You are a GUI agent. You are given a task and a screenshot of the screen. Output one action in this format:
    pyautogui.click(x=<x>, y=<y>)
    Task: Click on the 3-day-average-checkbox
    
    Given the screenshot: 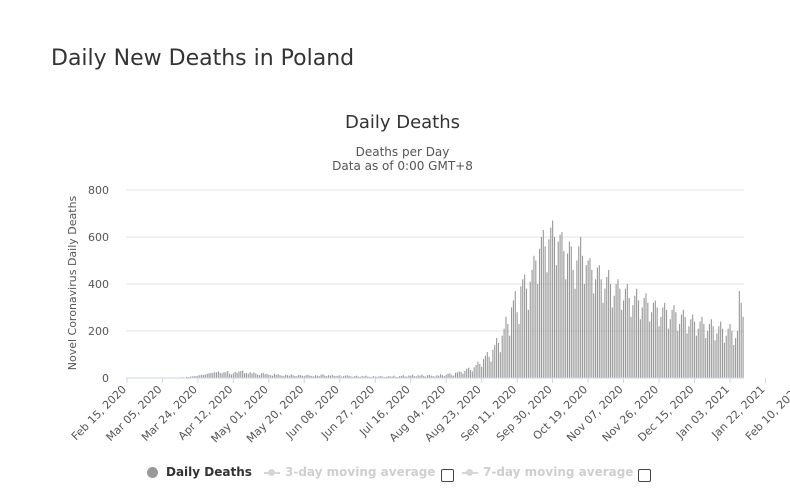 What is the action you would take?
    pyautogui.click(x=447, y=475)
    